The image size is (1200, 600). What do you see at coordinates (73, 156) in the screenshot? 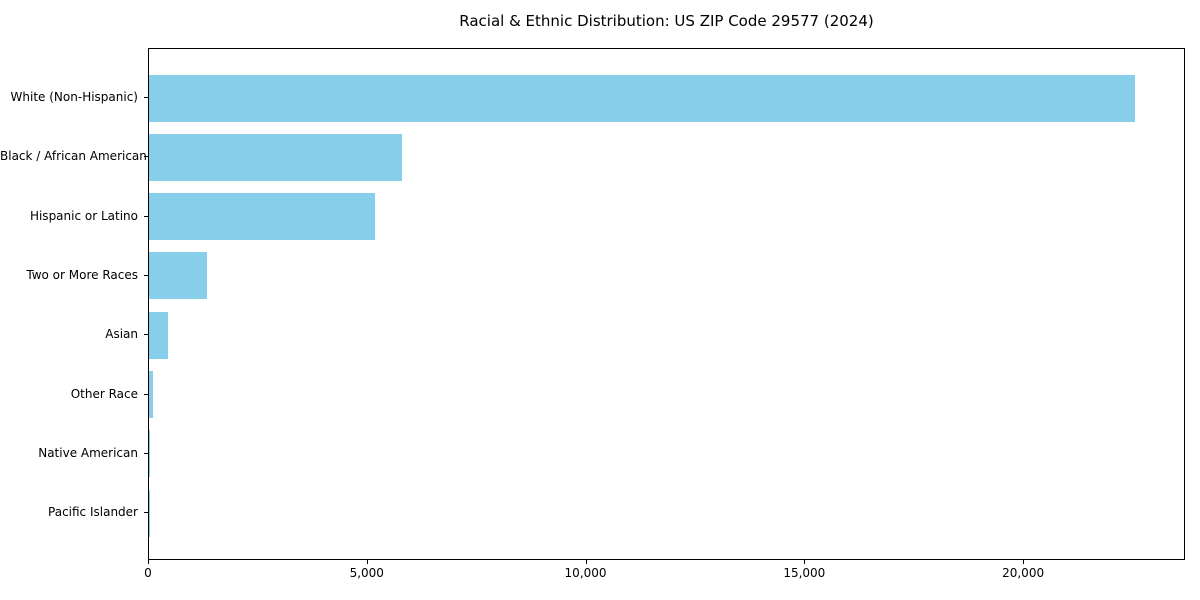
I see `y-tick-label: Black / African American` at bounding box center [73, 156].